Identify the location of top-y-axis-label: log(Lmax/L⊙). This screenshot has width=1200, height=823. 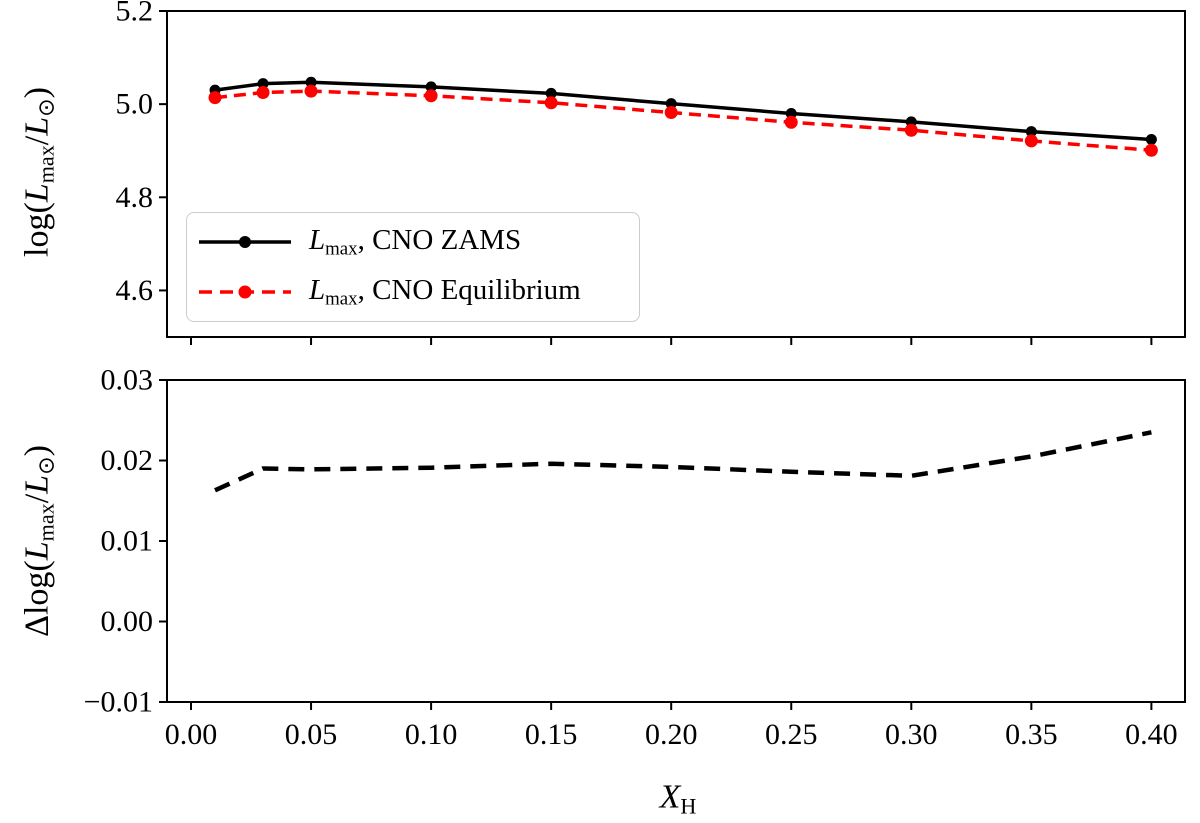
(38, 172).